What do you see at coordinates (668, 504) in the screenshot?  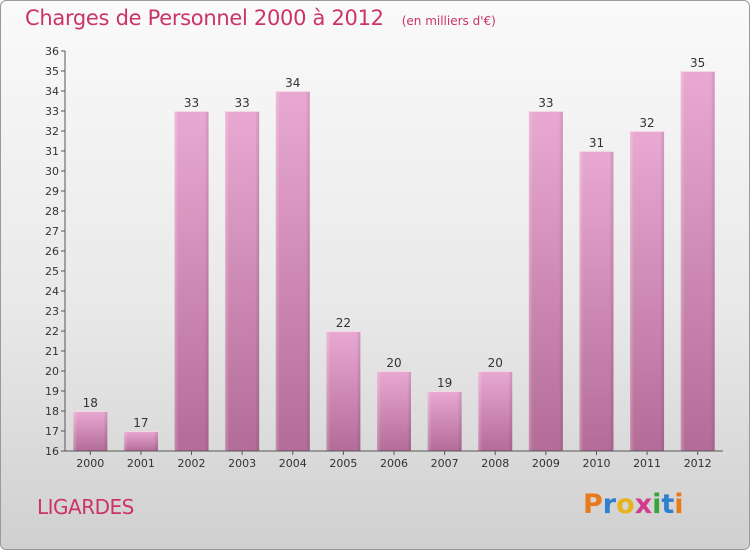 I see `logo-letter: t` at bounding box center [668, 504].